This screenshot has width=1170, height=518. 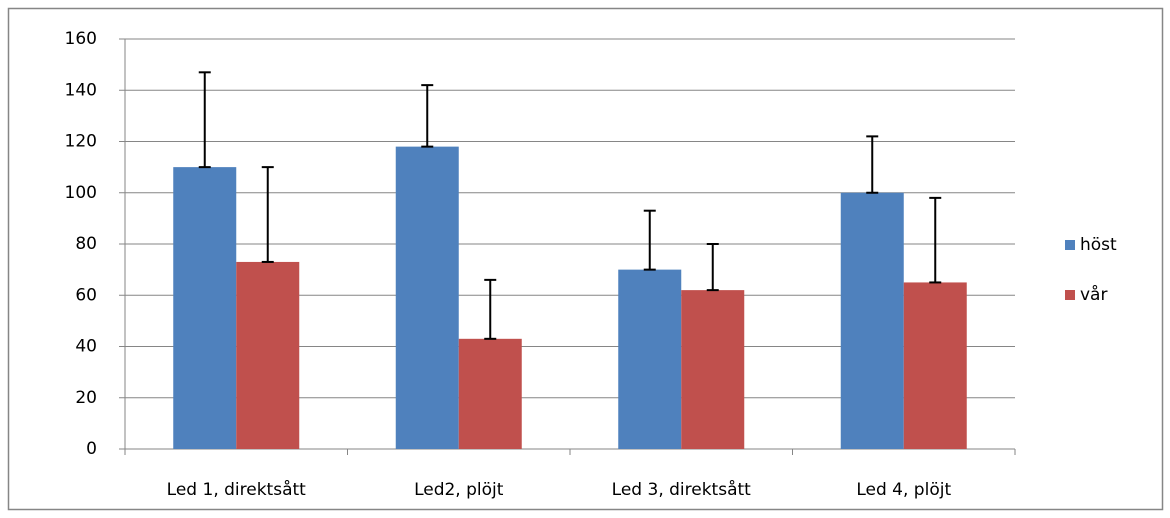 What do you see at coordinates (681, 489) in the screenshot?
I see `x-tick-label: Led 3, direktsått` at bounding box center [681, 489].